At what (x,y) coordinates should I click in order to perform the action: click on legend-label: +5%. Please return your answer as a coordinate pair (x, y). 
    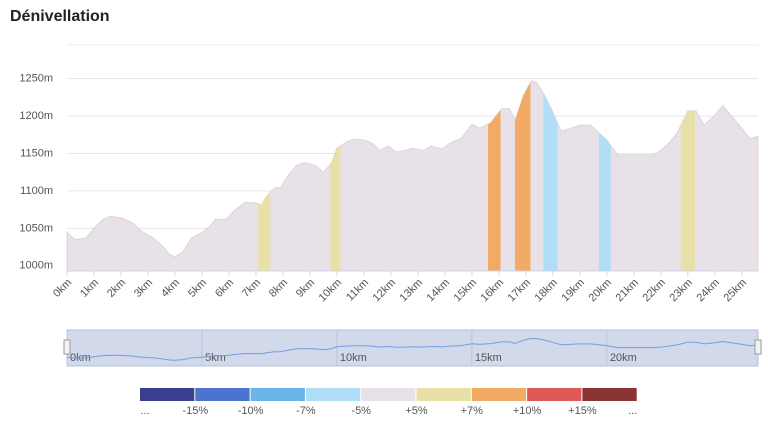
    Looking at the image, I should click on (416, 411).